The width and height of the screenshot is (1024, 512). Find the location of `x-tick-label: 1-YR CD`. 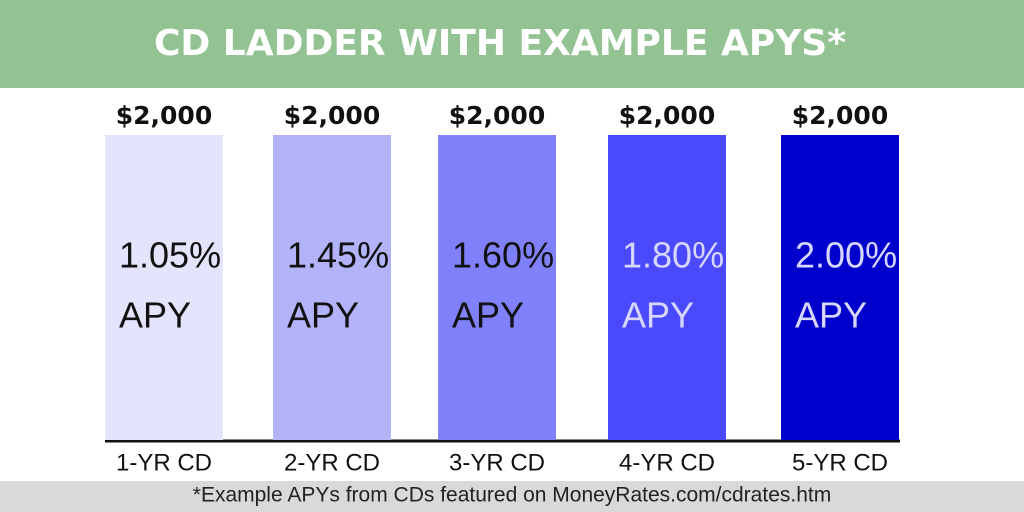

x-tick-label: 1-YR CD is located at coordinates (164, 462).